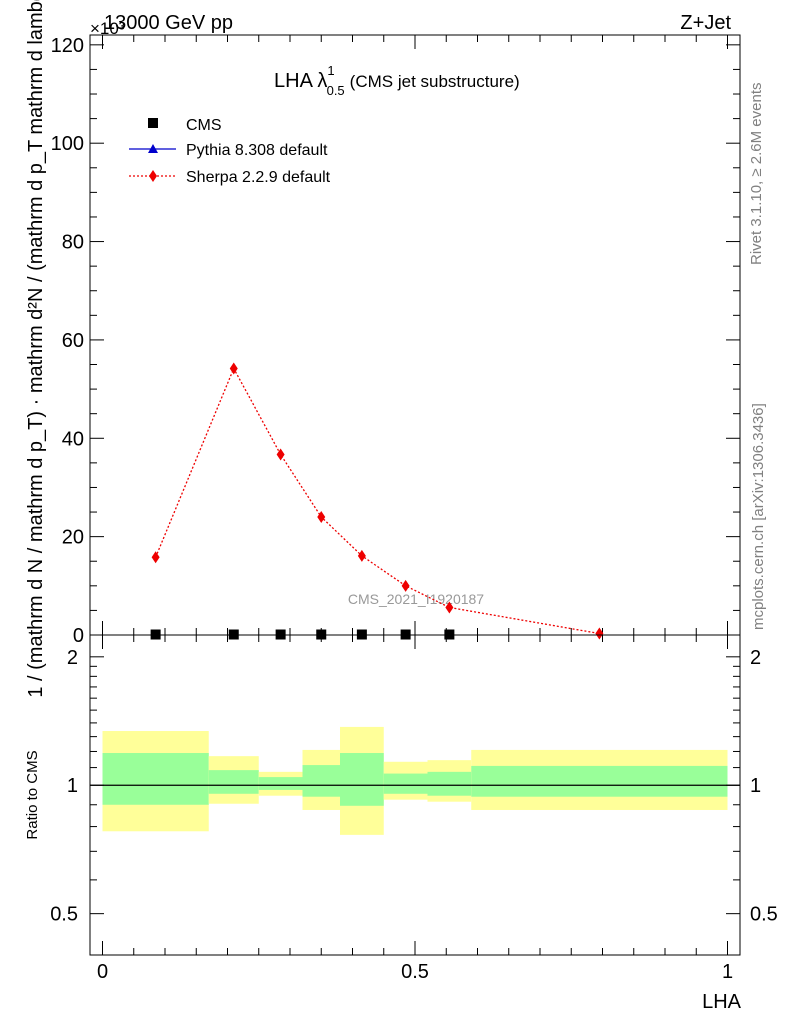 The width and height of the screenshot is (786, 1024). What do you see at coordinates (722, 1002) in the screenshot?
I see `x-axis-label: LHA` at bounding box center [722, 1002].